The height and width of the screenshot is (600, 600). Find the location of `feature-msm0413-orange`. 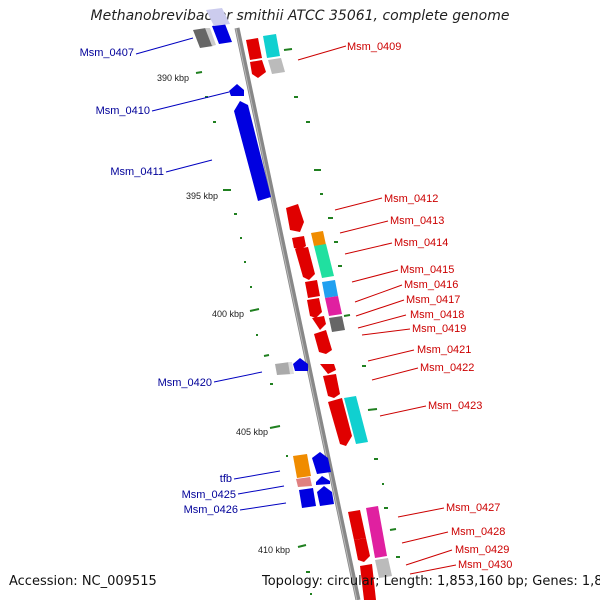

feature-msm0413-orange is located at coordinates (318, 238).